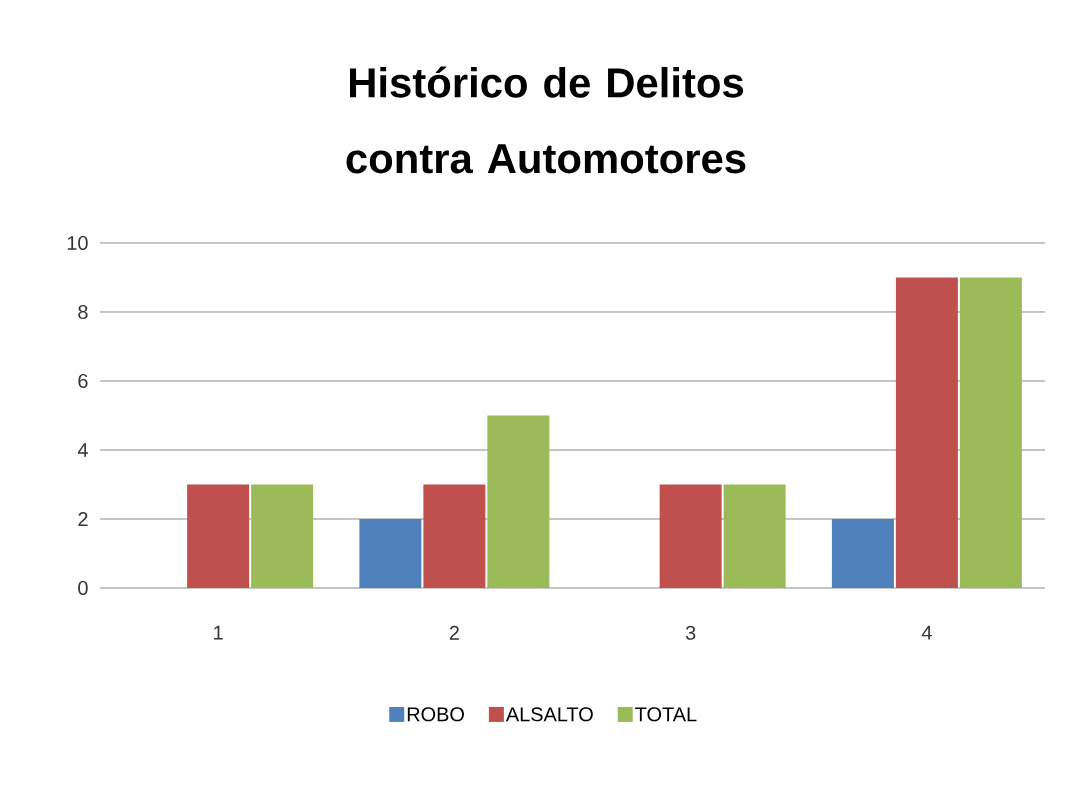 Image resolution: width=1073 pixels, height=792 pixels. I want to click on y-tick-label: 8, so click(83, 312).